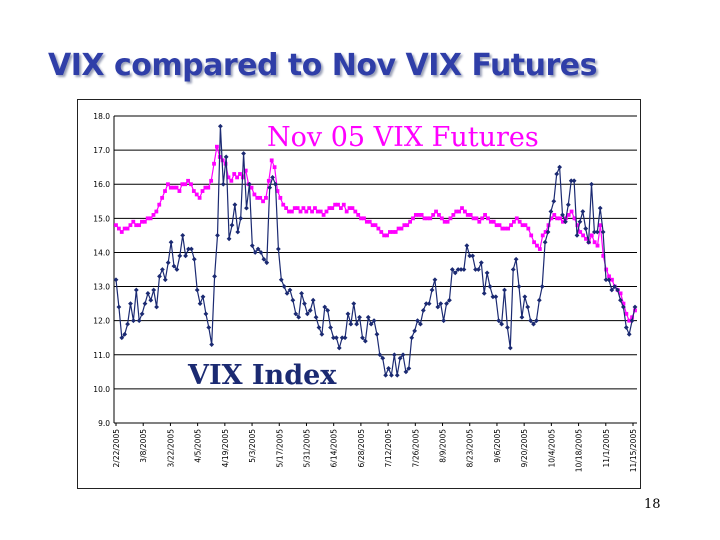  What do you see at coordinates (279, 448) in the screenshot?
I see `x-tick-label: 5/17/2005` at bounding box center [279, 448].